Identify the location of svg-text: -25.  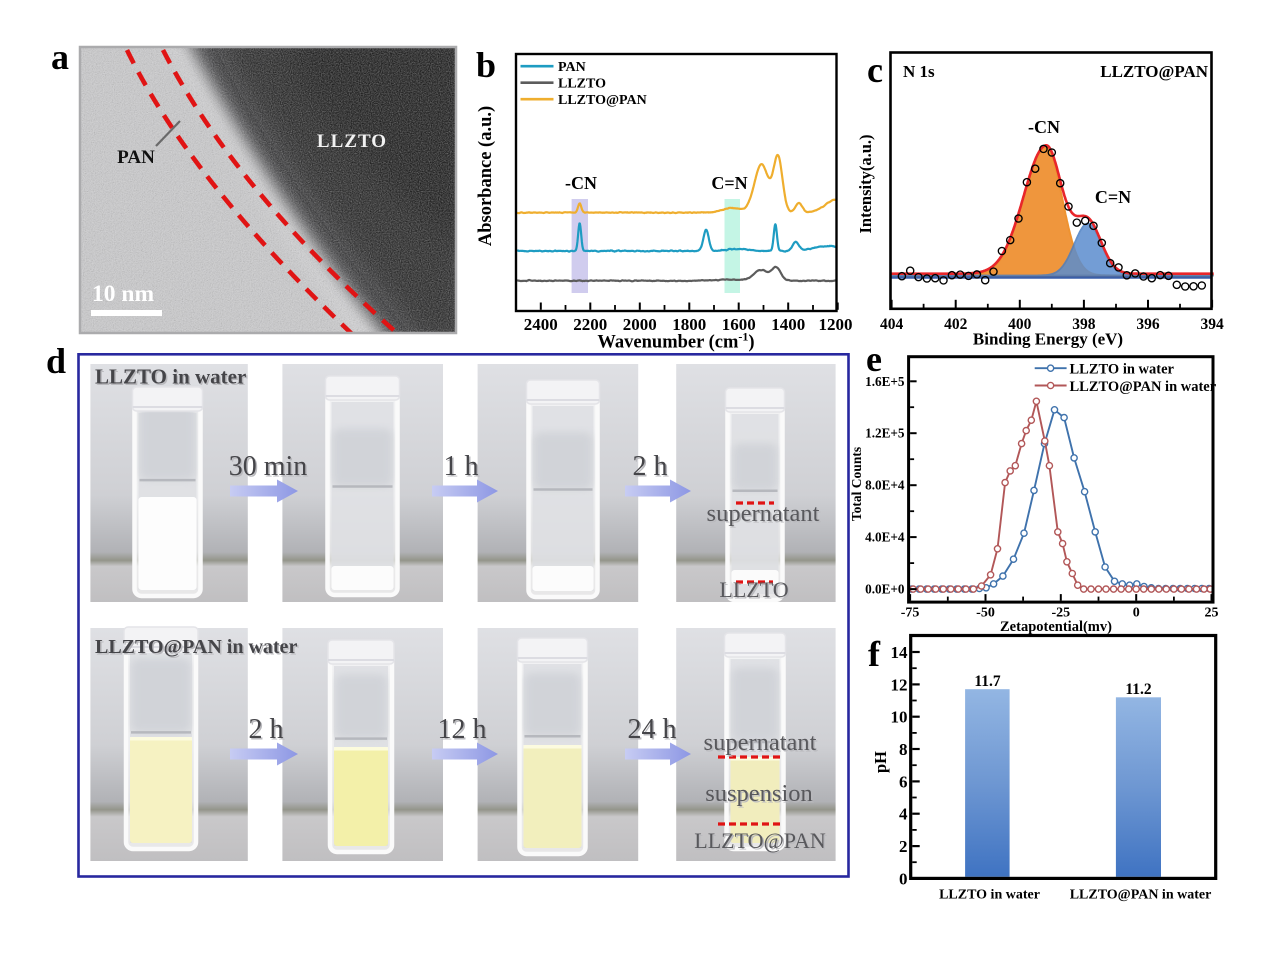
(1060, 613).